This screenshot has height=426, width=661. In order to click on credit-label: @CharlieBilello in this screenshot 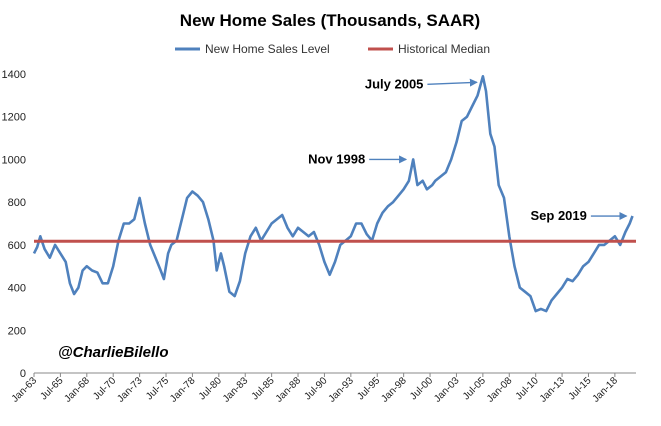, I will do `click(113, 352)`.